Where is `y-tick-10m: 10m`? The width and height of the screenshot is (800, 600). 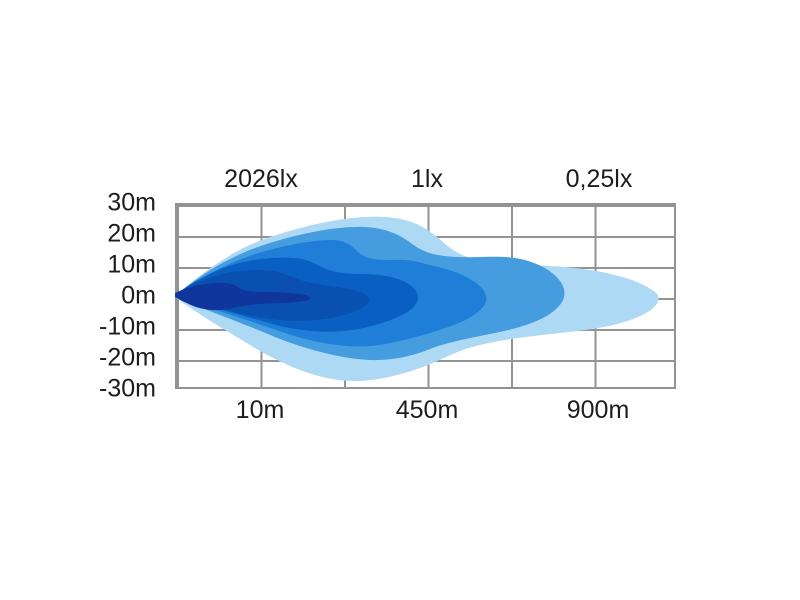 y-tick-10m: 10m is located at coordinates (131, 264).